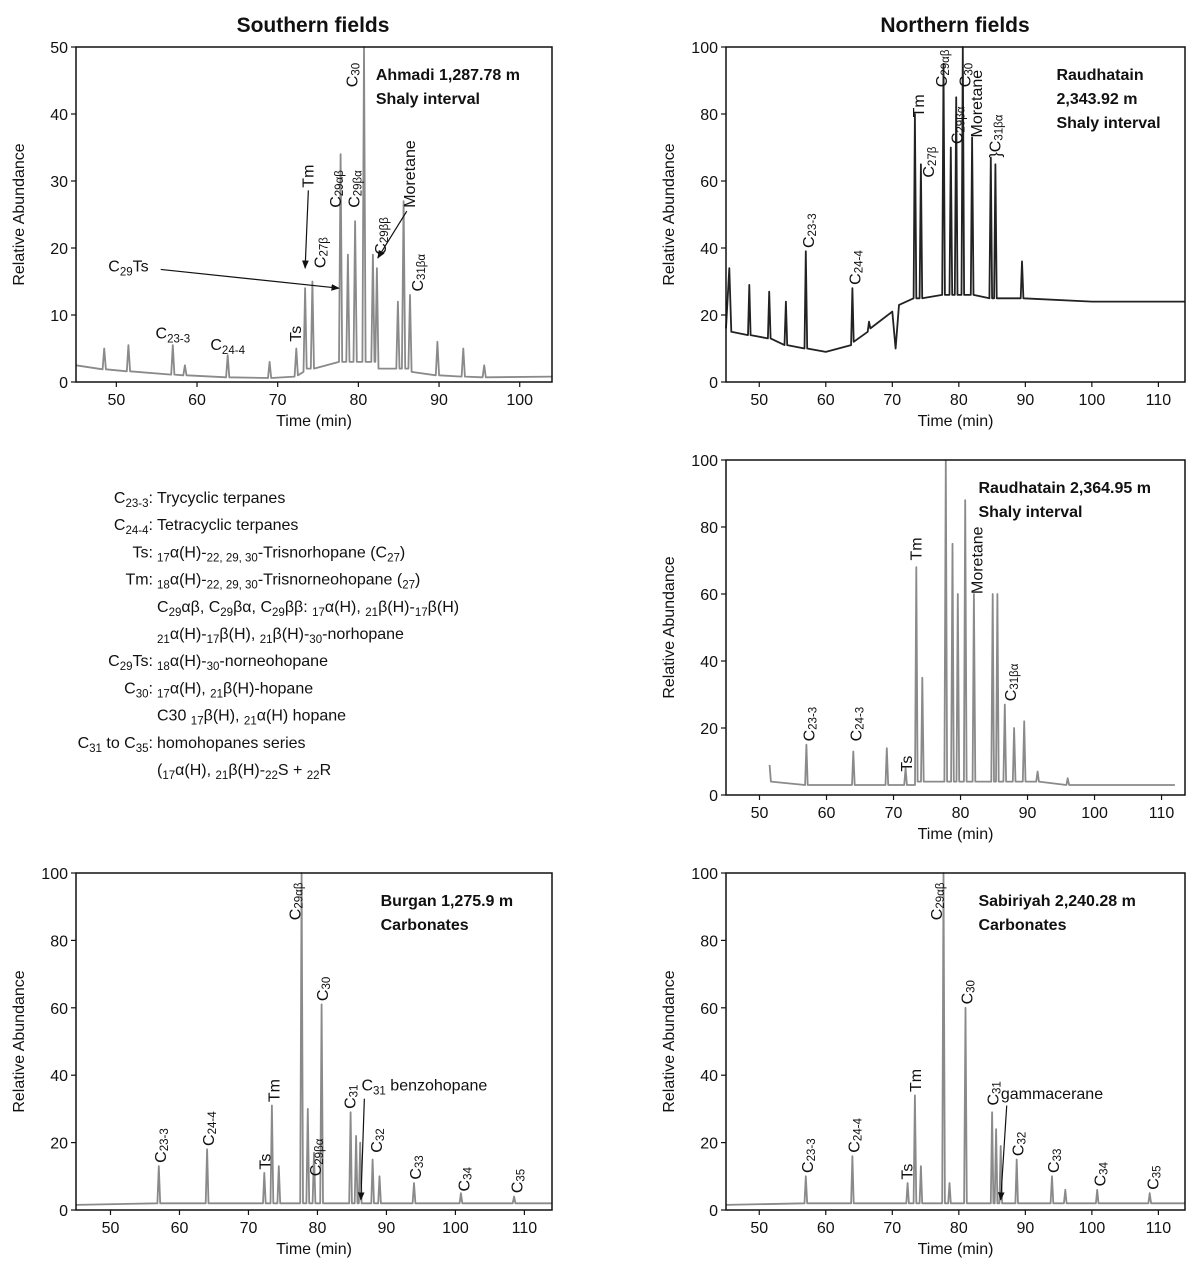 Image resolution: width=1189 pixels, height=1262 pixels. What do you see at coordinates (525, 1228) in the screenshot?
I see `x-tick-label: 110` at bounding box center [525, 1228].